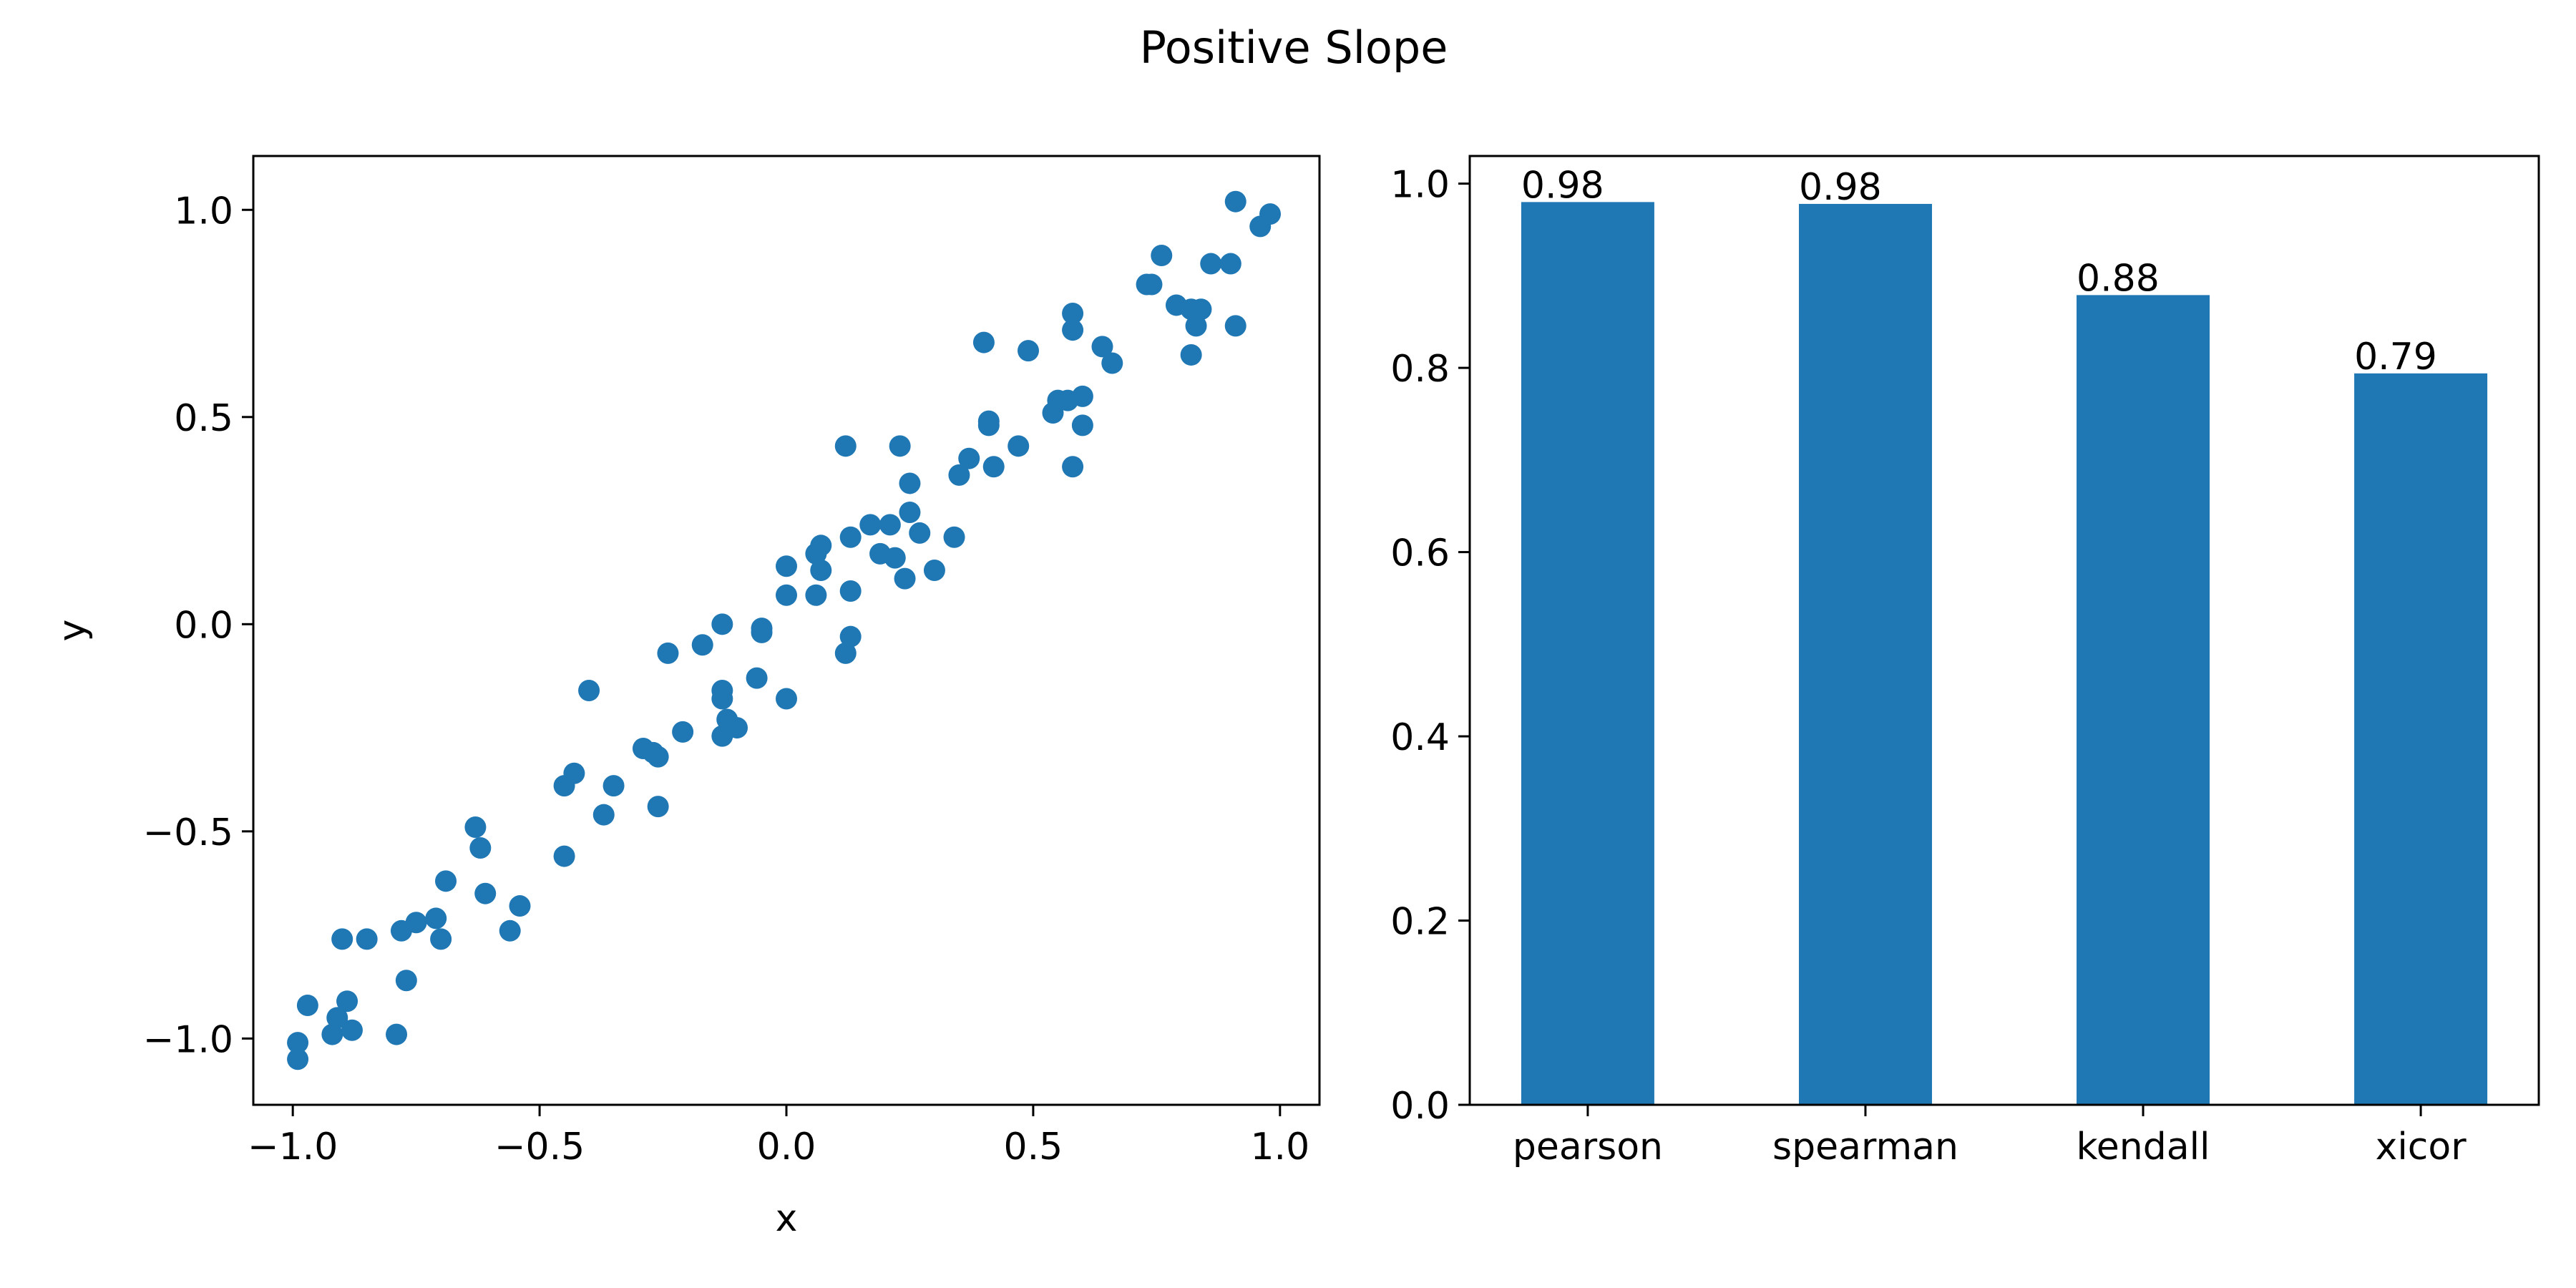 The width and height of the screenshot is (2576, 1288). What do you see at coordinates (1294, 48) in the screenshot?
I see `figure-title: Positive Slope` at bounding box center [1294, 48].